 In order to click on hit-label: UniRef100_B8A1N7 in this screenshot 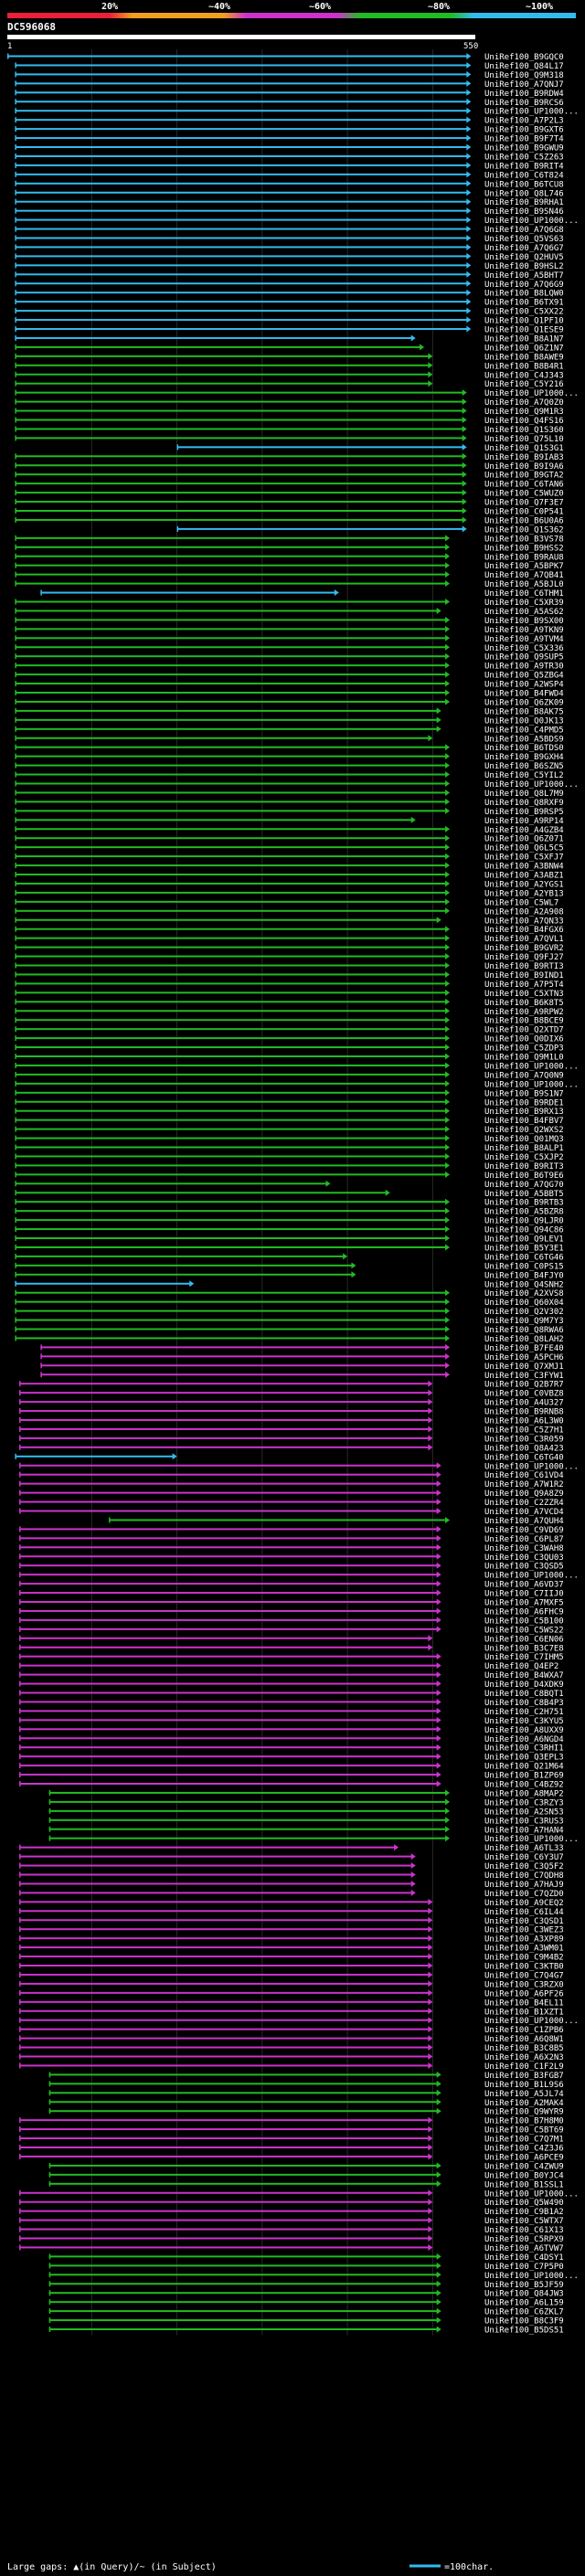, I will do `click(524, 339)`.